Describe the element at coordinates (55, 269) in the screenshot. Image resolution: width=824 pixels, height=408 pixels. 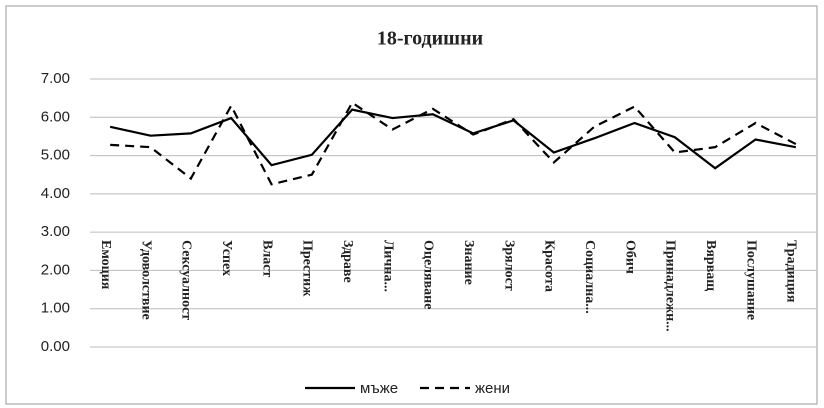
I see `y-tick-label: 2.00` at that location.